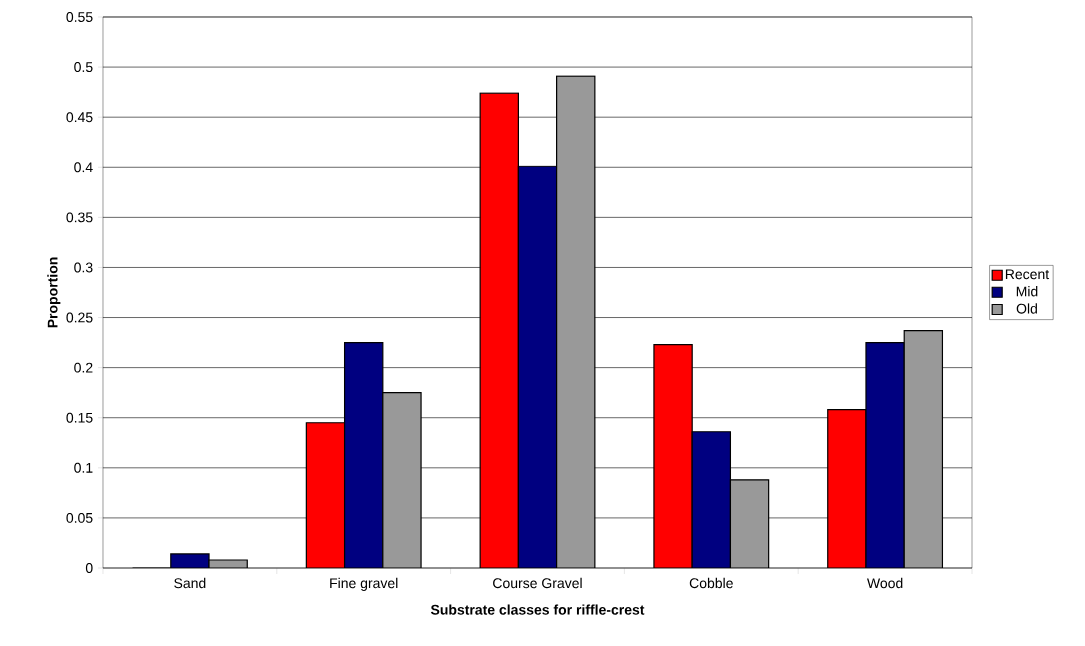 This screenshot has width=1085, height=646. Describe the element at coordinates (54, 292) in the screenshot. I see `y-axis-title: Proportion` at that location.